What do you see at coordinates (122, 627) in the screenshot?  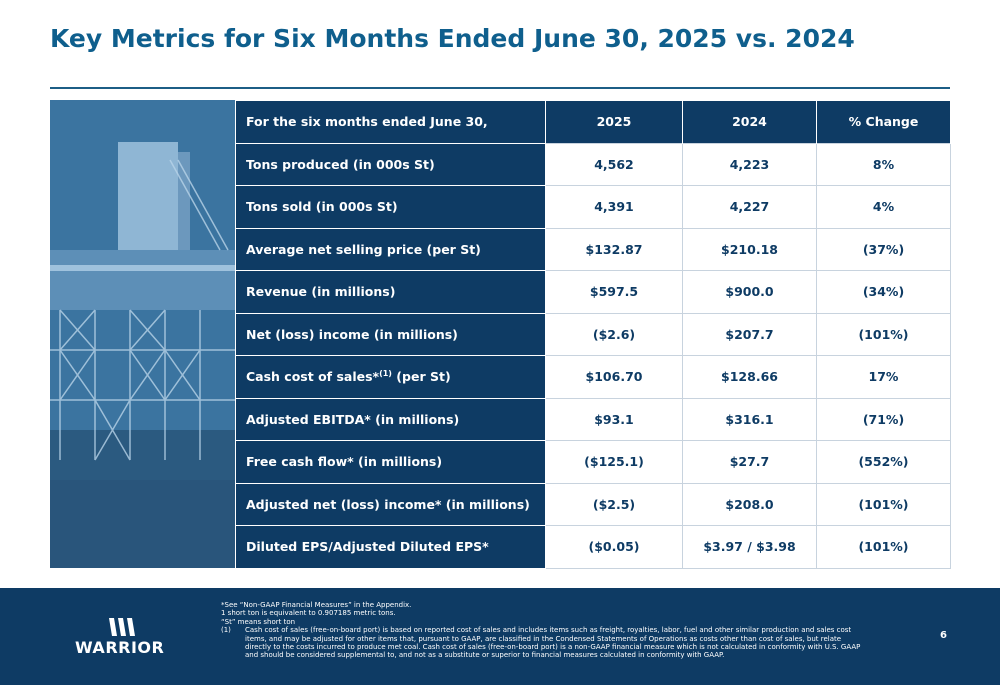 I see `warrior-logo-mark-icon` at bounding box center [122, 627].